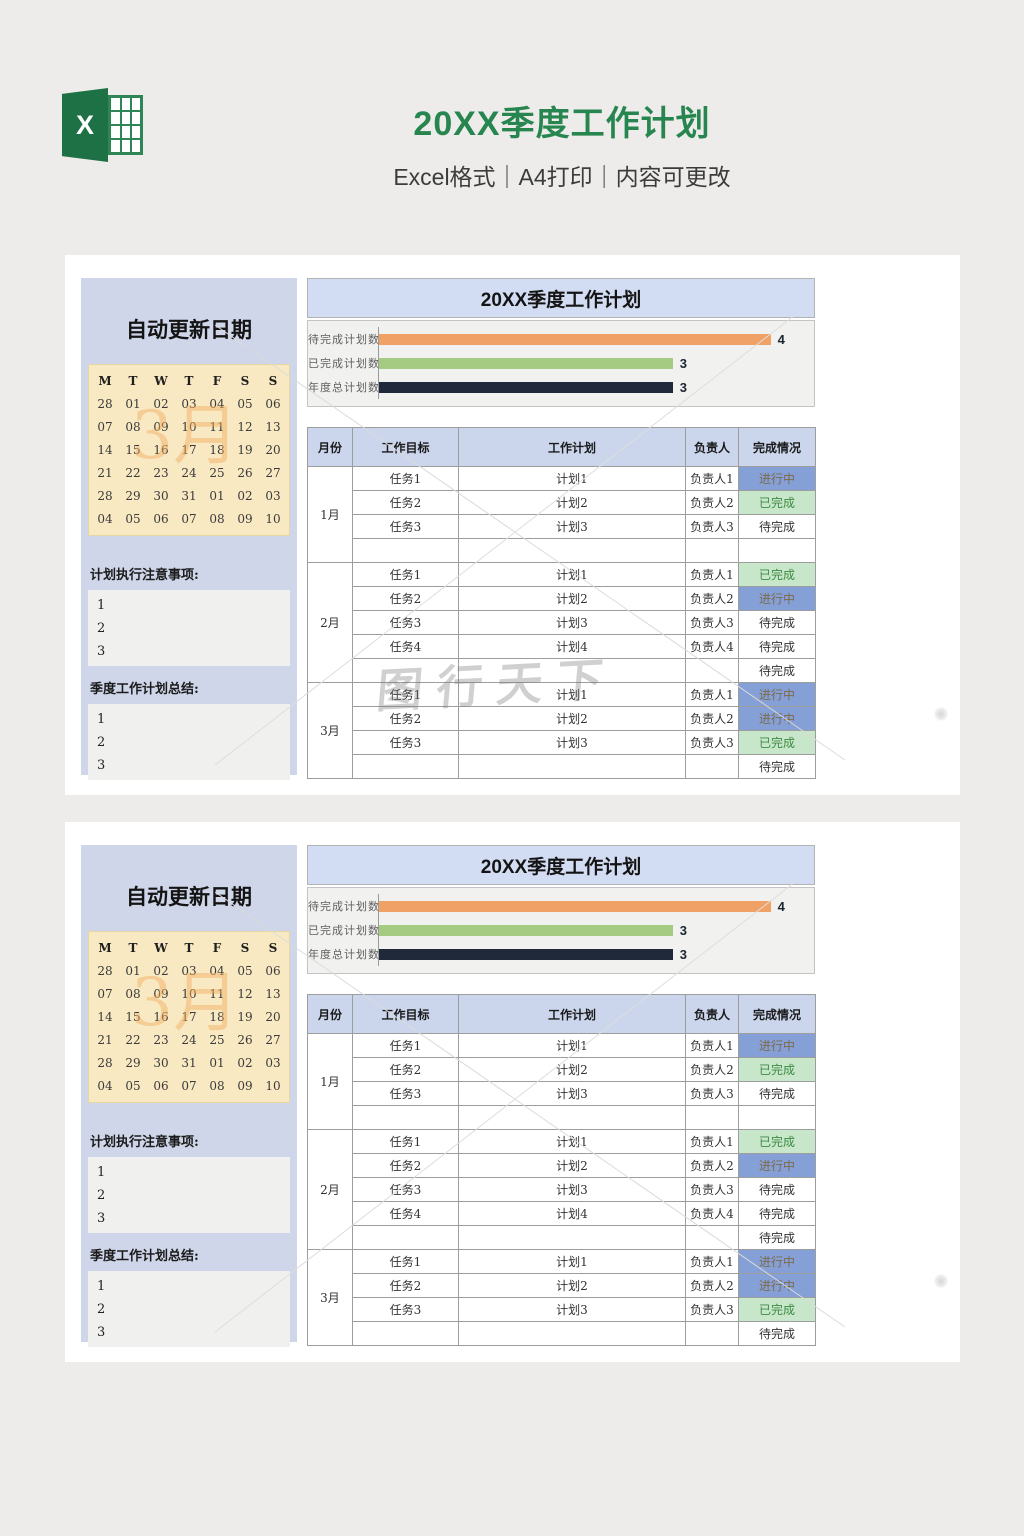 This screenshot has width=1024, height=1536. Describe the element at coordinates (101, 765) in the screenshot. I see `summary-item: 3` at that location.